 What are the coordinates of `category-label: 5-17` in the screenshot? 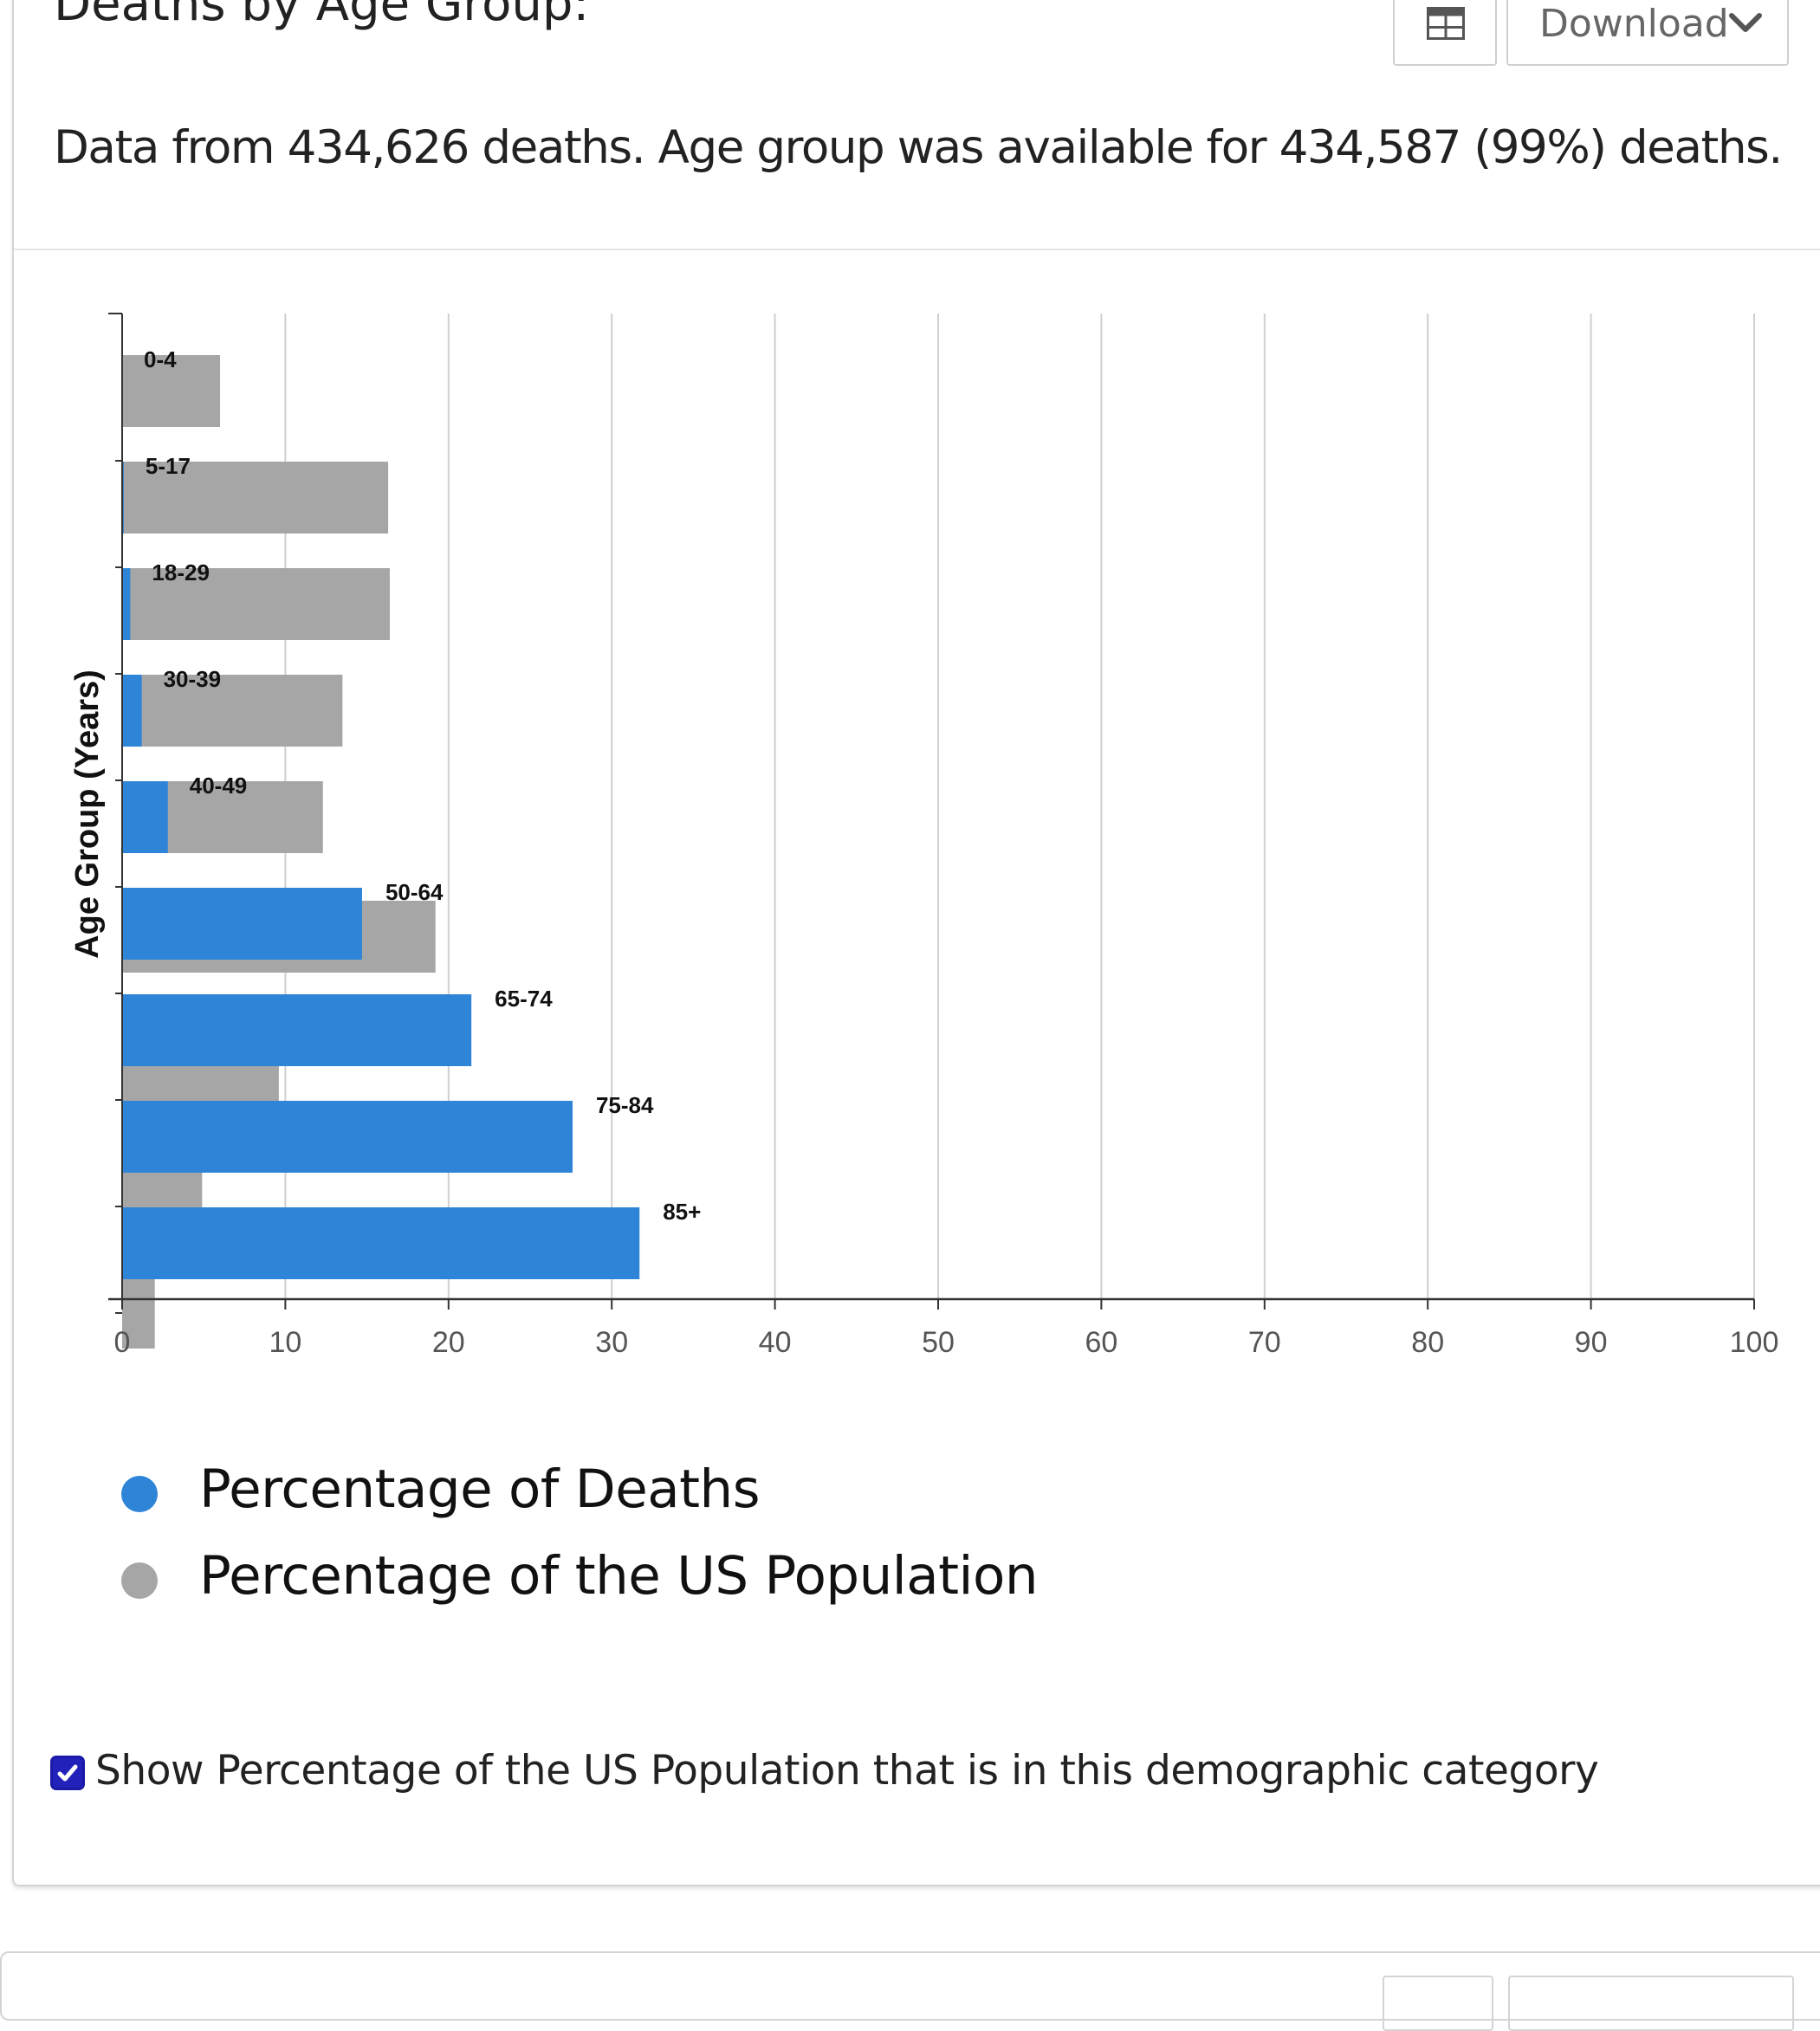 It's located at (168, 466).